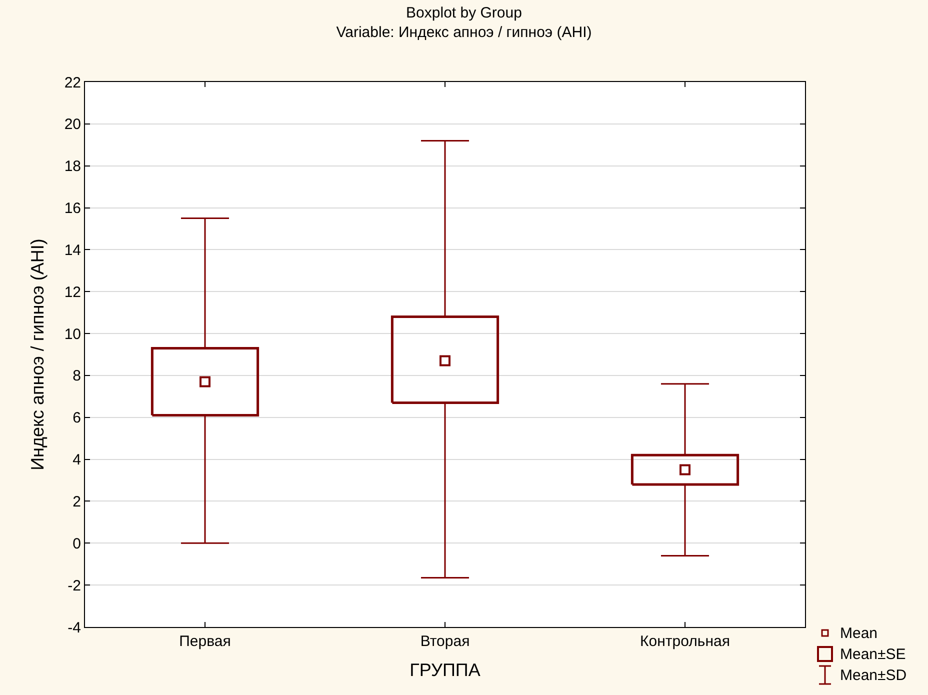  Describe the element at coordinates (76, 543) in the screenshot. I see `y-tick-label: 0` at that location.